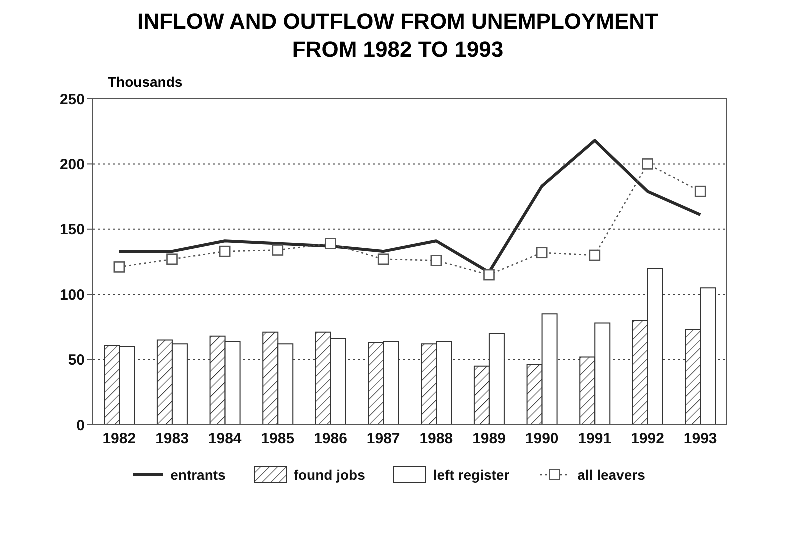  Describe the element at coordinates (76, 361) in the screenshot. I see `y-tick-label: 50` at that location.